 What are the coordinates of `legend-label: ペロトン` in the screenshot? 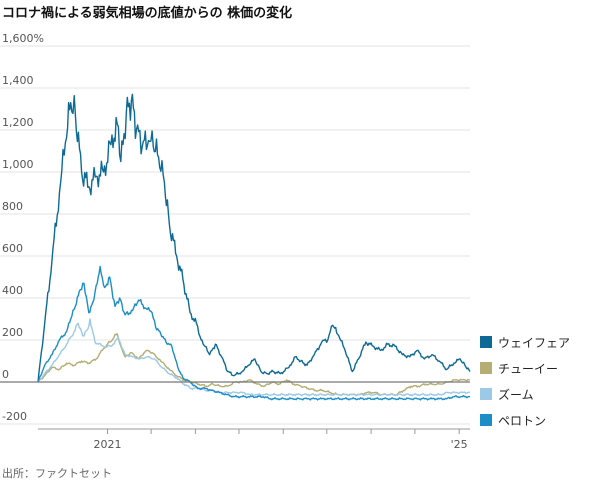 It's located at (522, 420).